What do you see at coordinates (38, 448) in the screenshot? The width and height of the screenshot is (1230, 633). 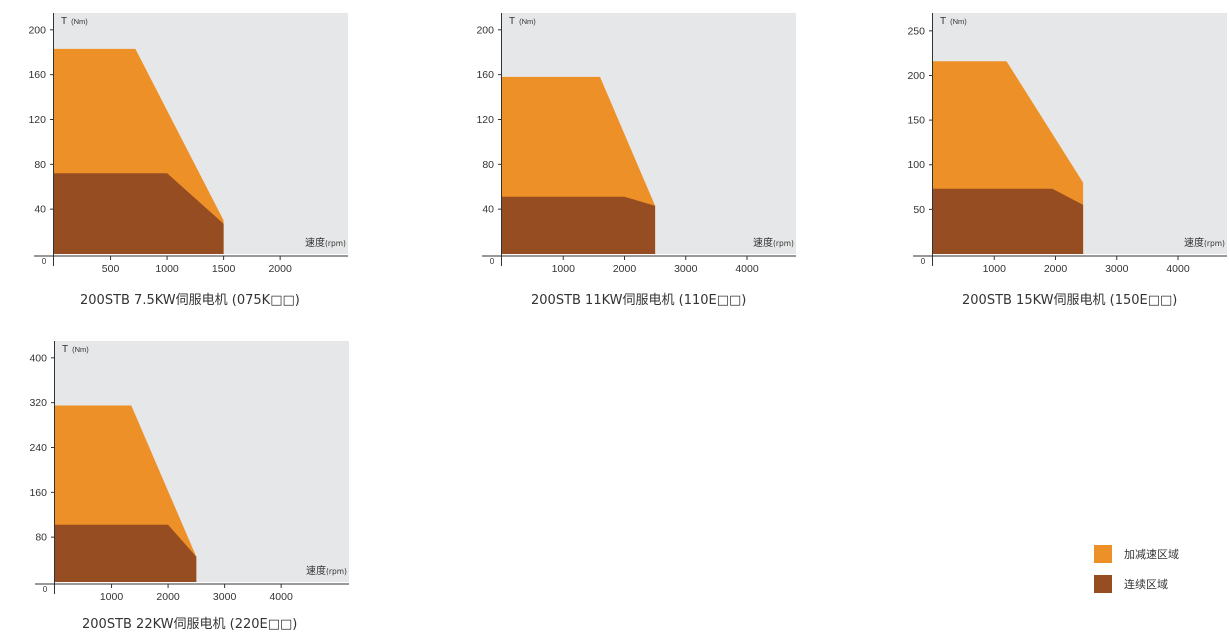 I see `y-tick-label: 240` at bounding box center [38, 448].